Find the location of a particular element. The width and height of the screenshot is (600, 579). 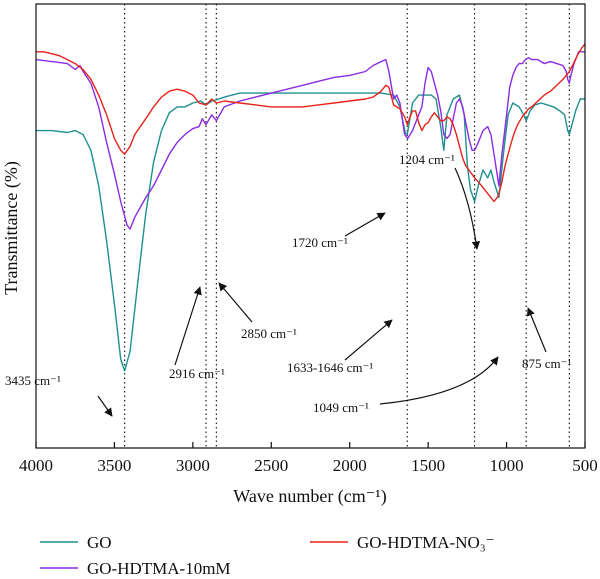

x-tick-label: 4000 is located at coordinates (36, 465).